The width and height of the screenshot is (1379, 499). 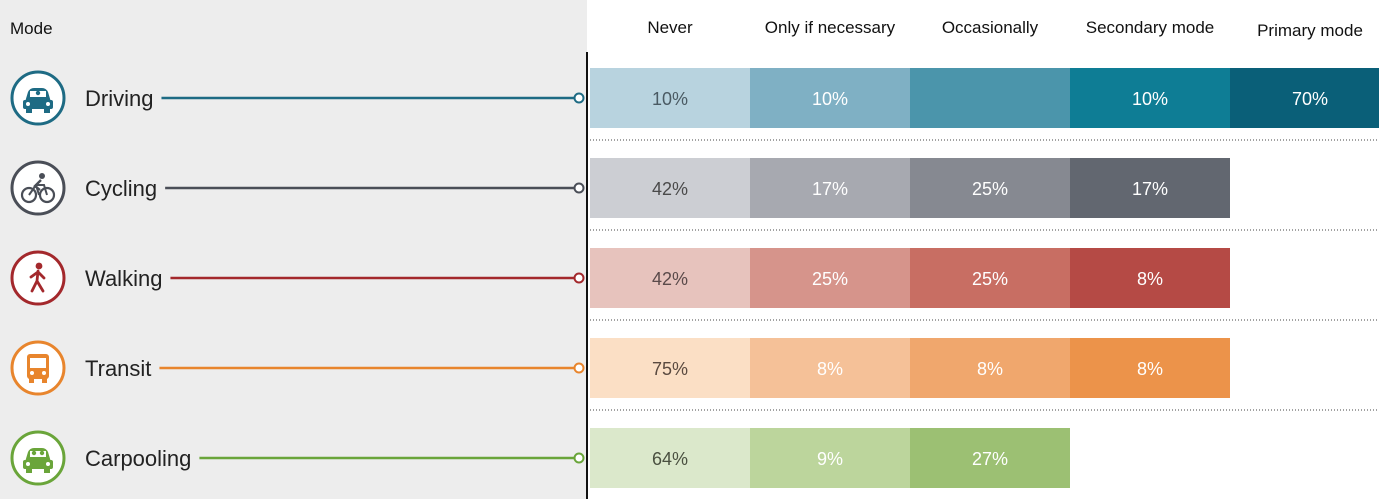 What do you see at coordinates (38, 98) in the screenshot?
I see `car-icon` at bounding box center [38, 98].